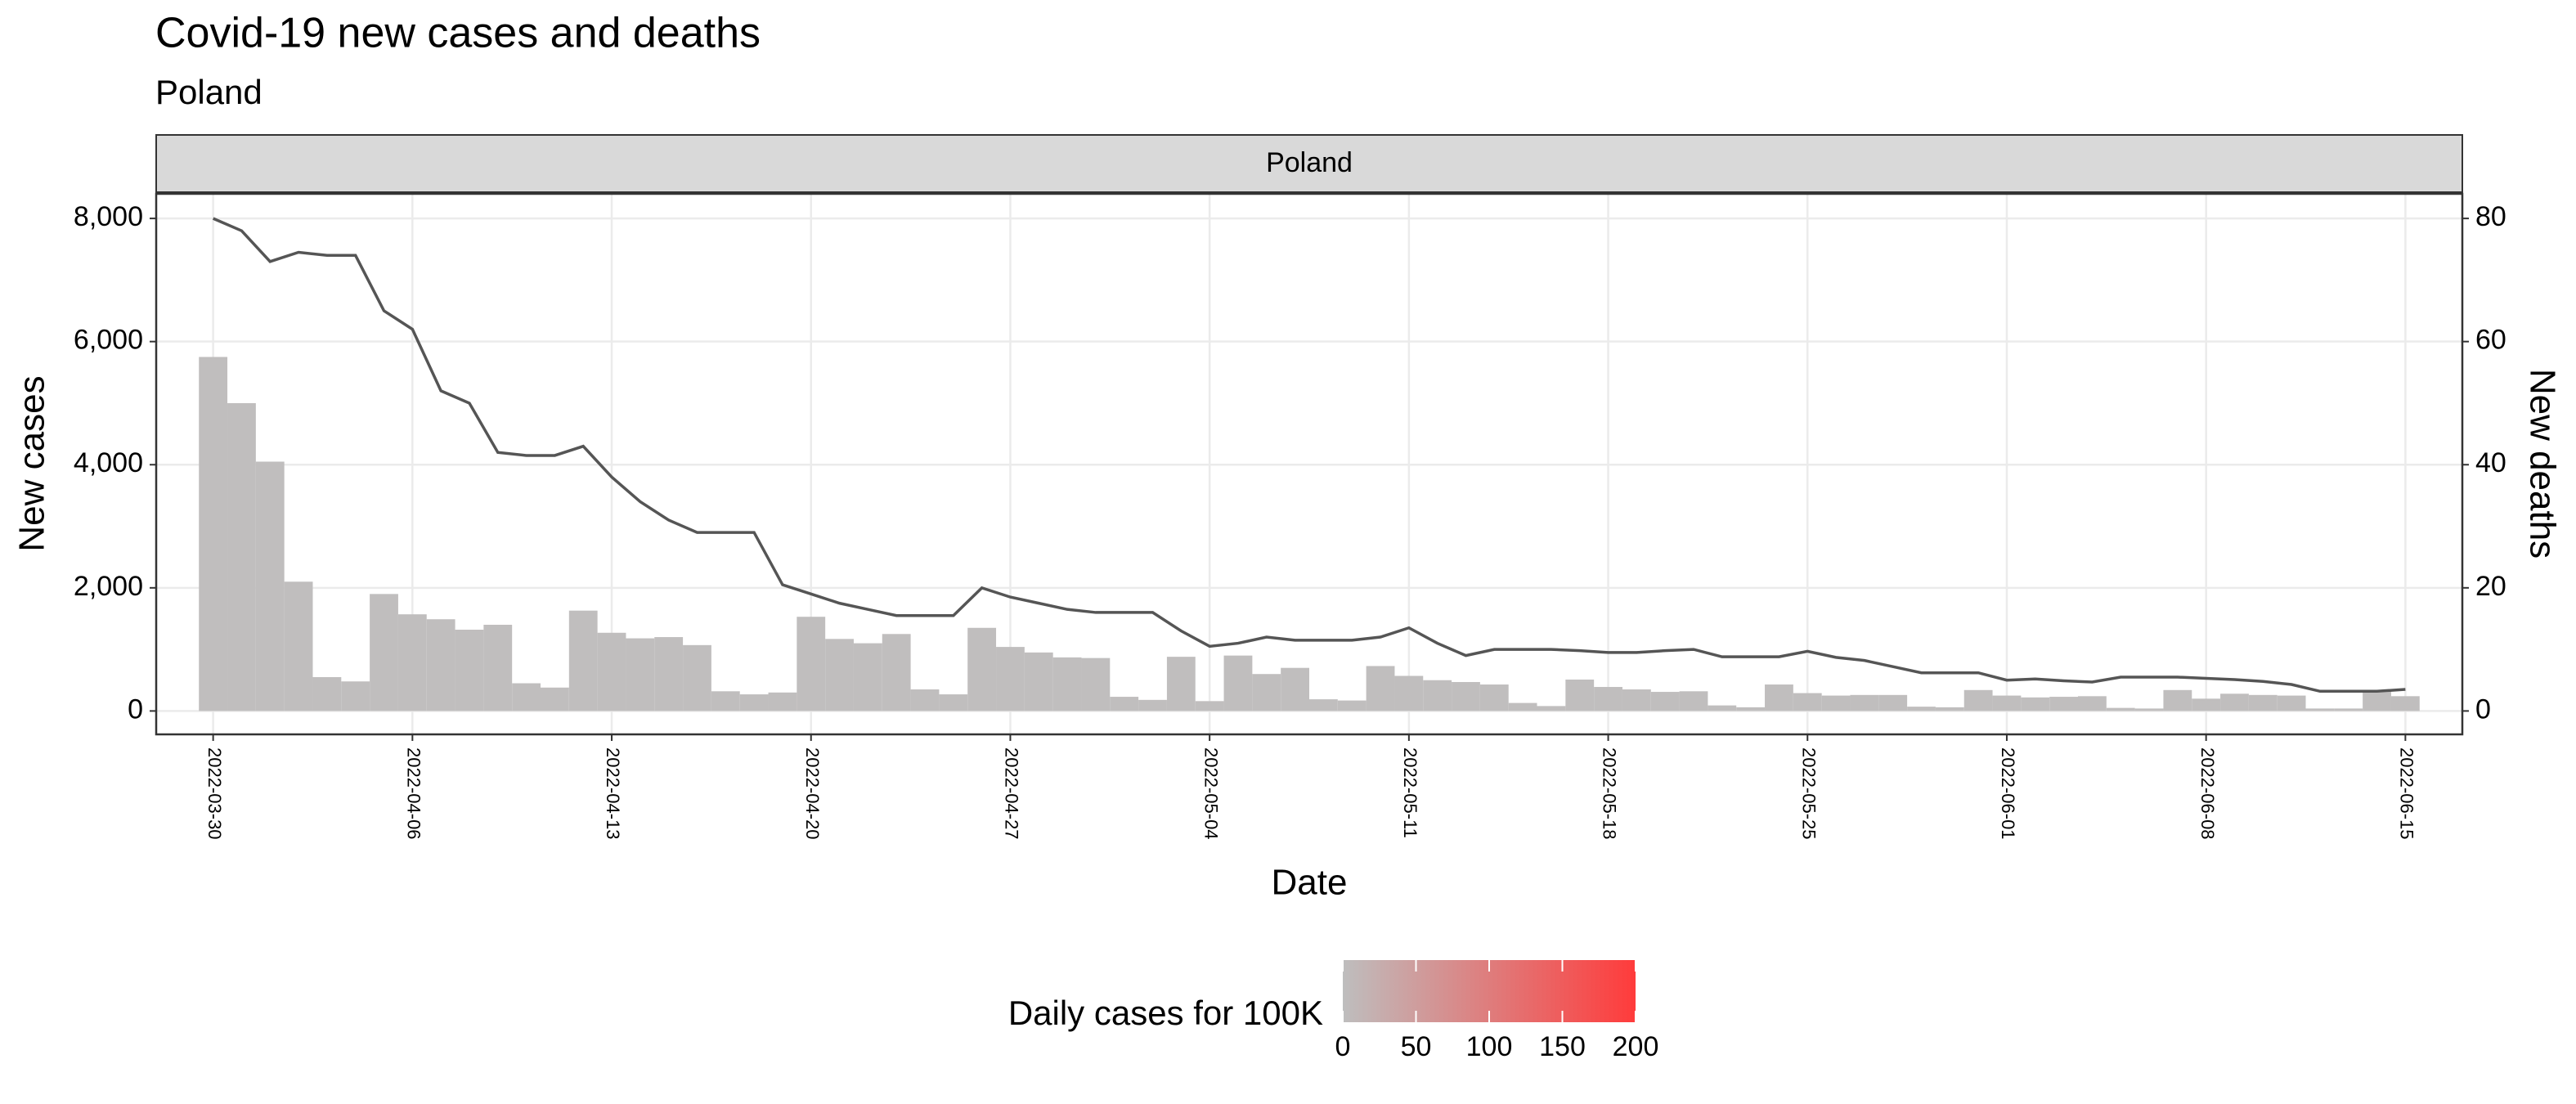  Describe the element at coordinates (1416, 1046) in the screenshot. I see `colorbar-label: 50` at that location.